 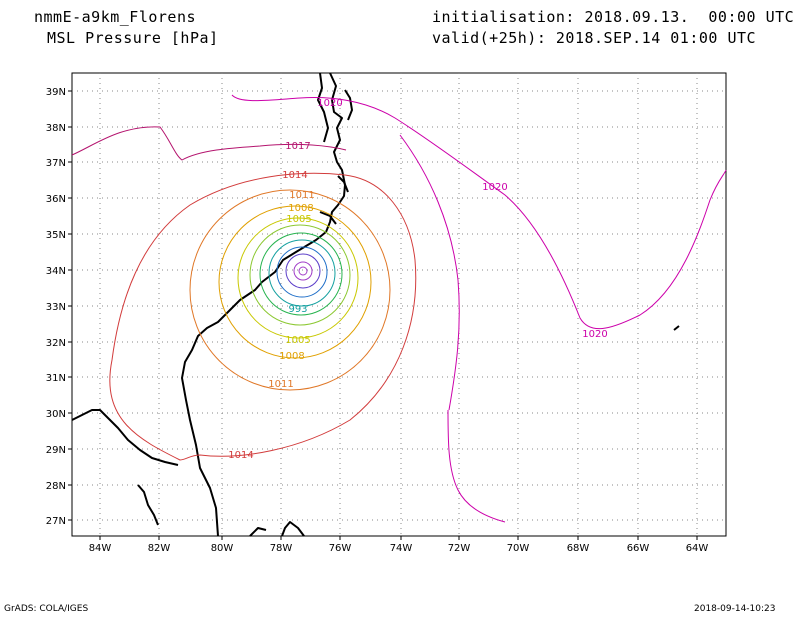 I want to click on lon-label: 76W, so click(x=340, y=548).